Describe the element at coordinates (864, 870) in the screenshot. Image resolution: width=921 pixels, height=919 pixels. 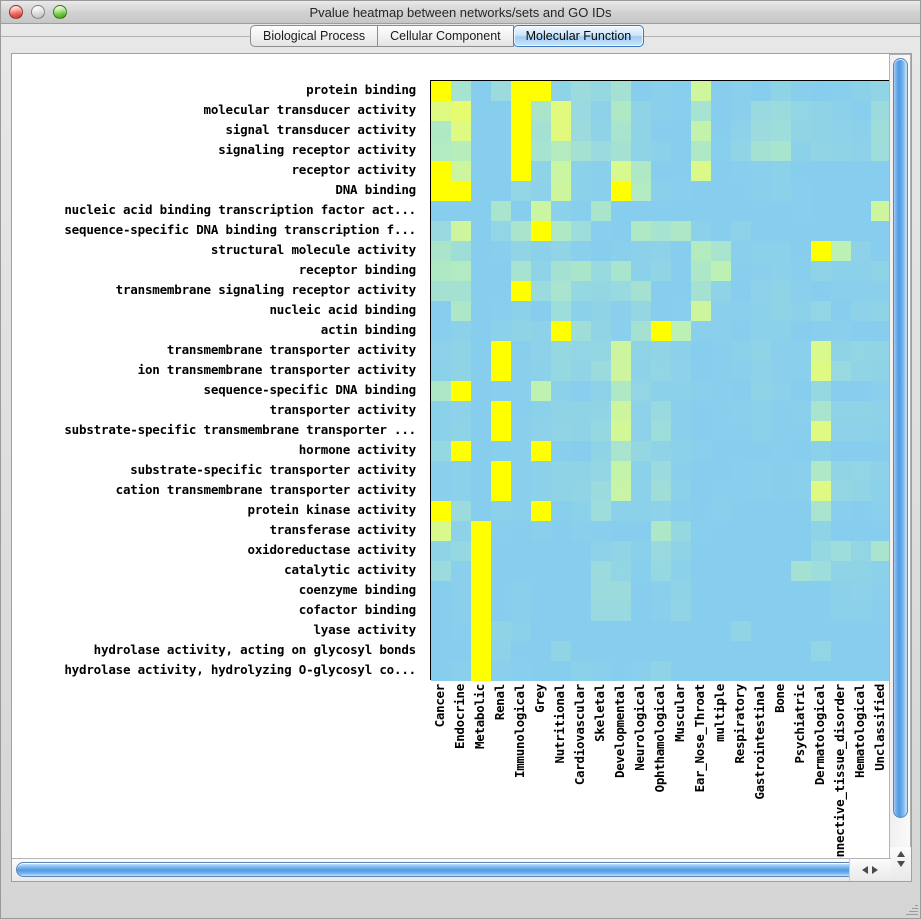
I see `scroll-left-icon` at that location.